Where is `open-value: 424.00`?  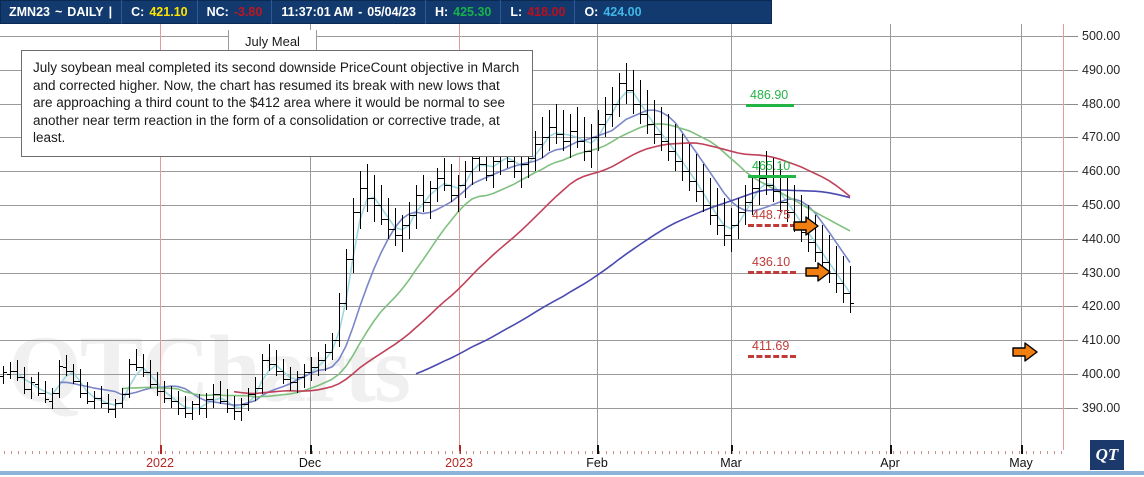
open-value: 424.00 is located at coordinates (622, 12).